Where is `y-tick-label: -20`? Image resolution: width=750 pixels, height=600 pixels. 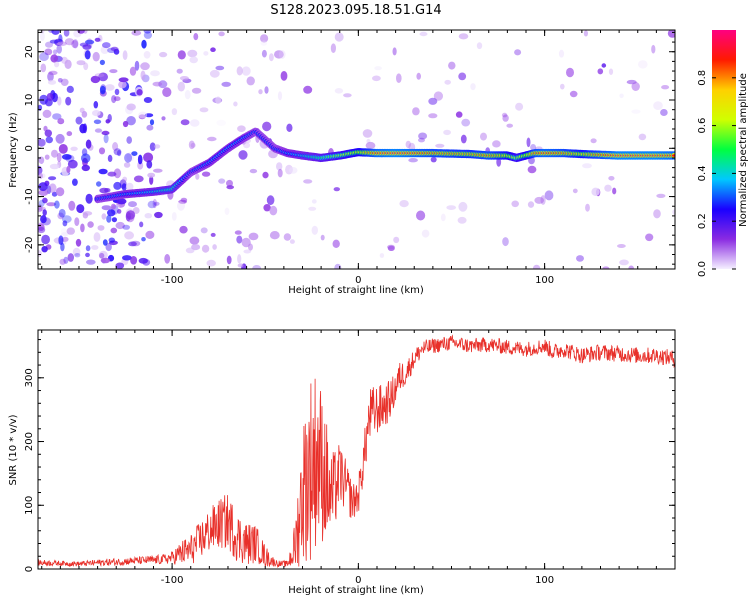
y-tick-label: -20 is located at coordinates (29, 245).